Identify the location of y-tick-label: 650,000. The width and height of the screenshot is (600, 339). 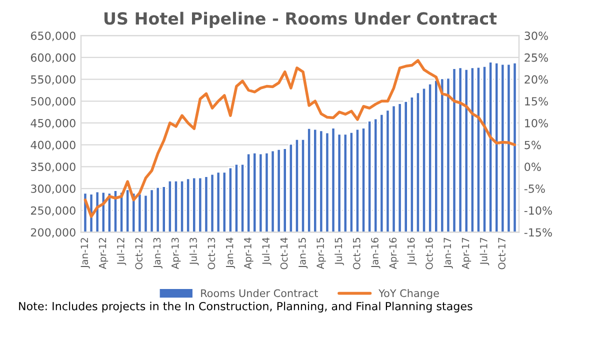
(53, 37).